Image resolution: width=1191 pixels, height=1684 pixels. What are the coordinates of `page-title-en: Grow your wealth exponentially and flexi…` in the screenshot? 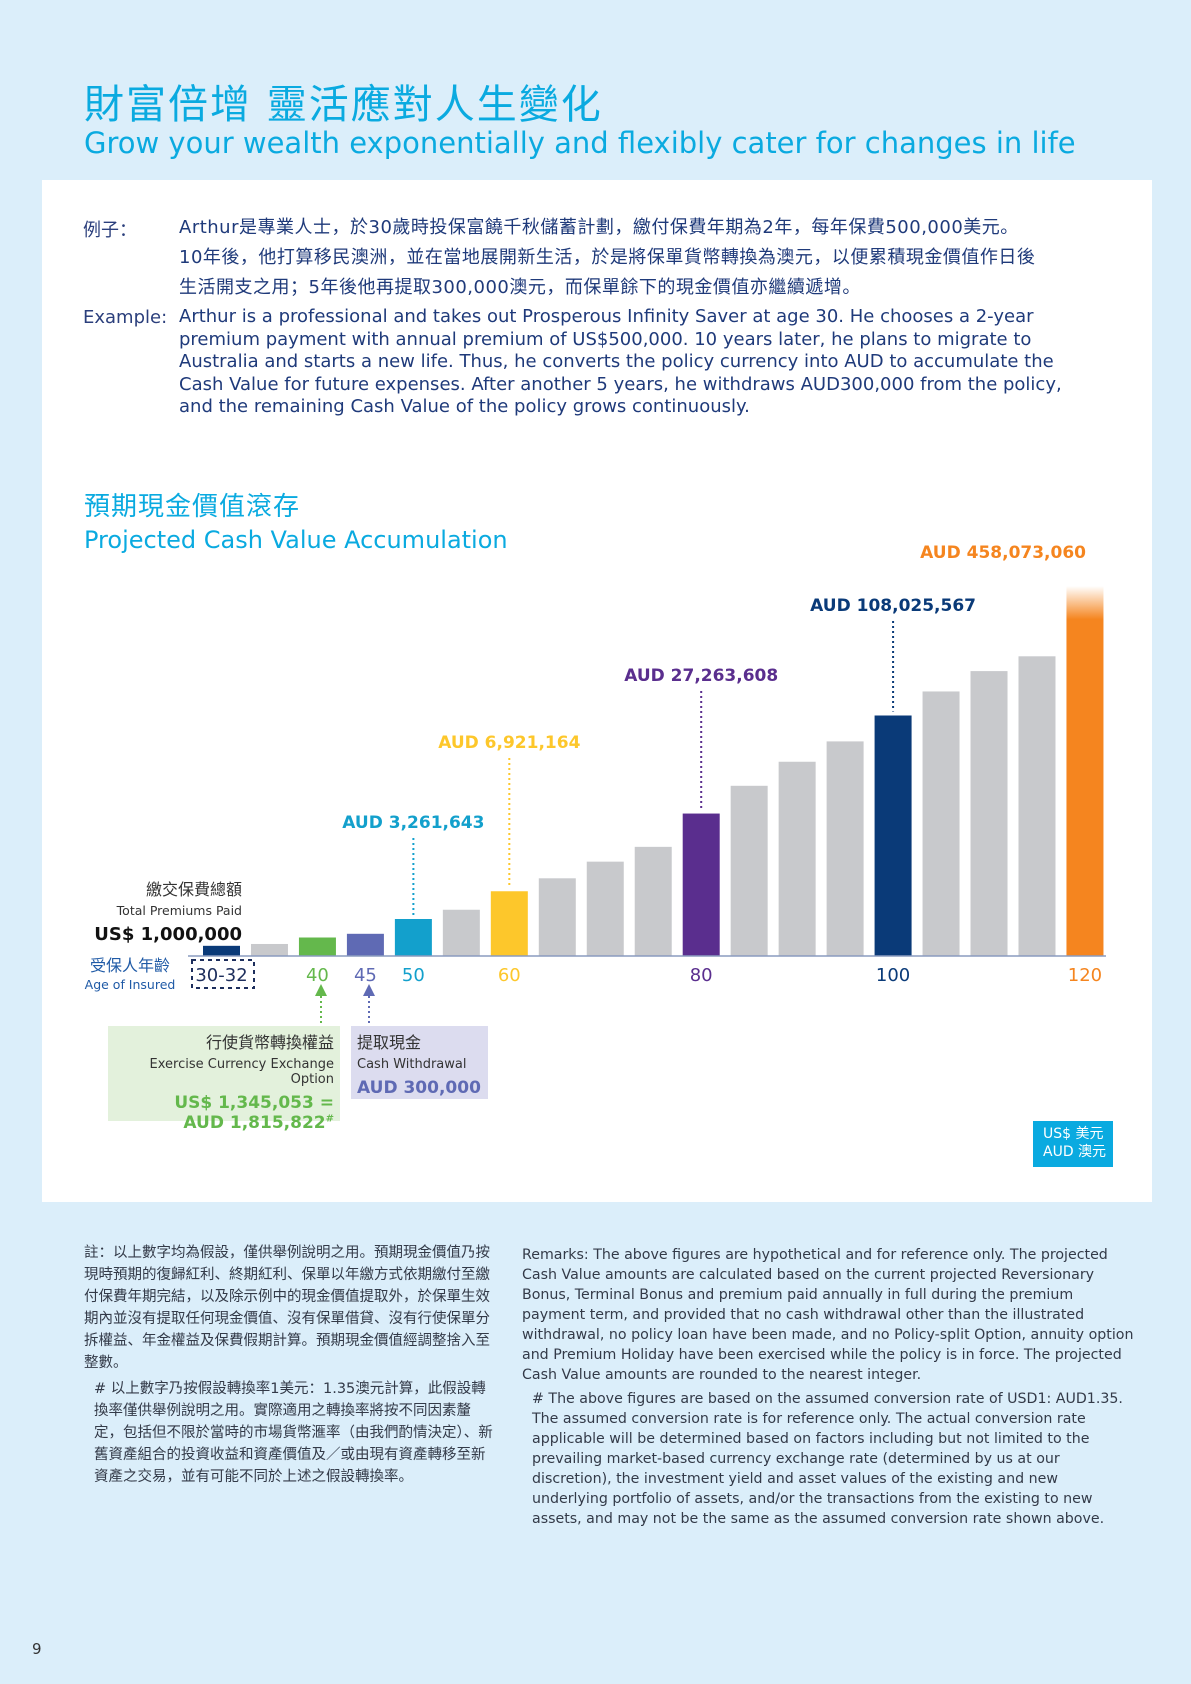 It's located at (580, 143).